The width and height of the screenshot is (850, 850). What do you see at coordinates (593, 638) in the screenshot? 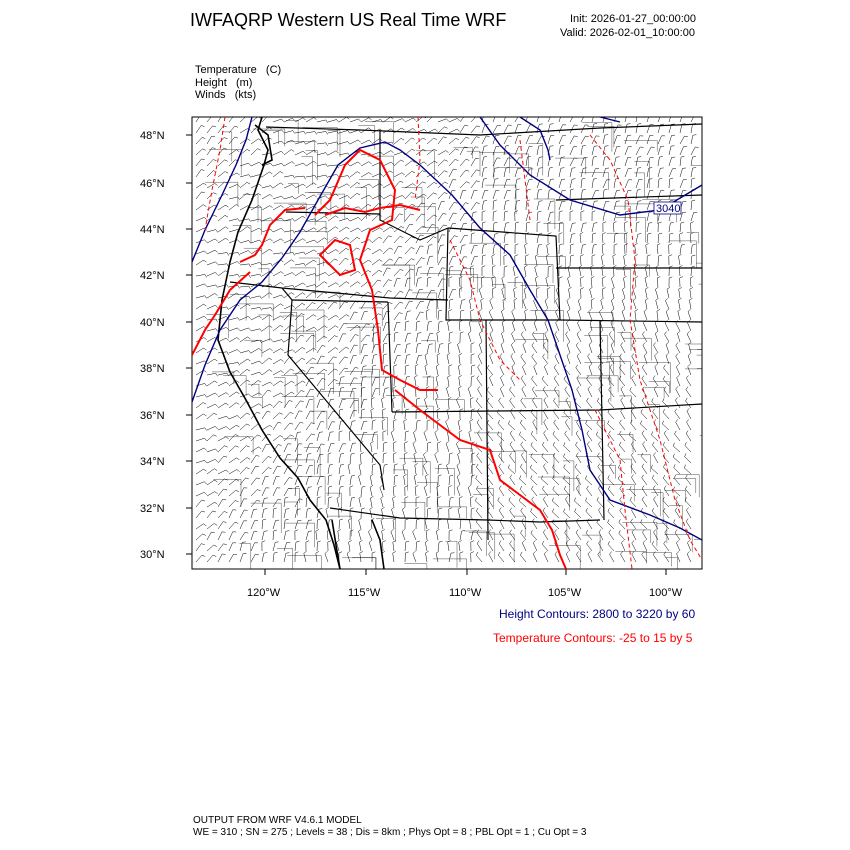
I see `temperature-contours-legend: Temperature Contours: -25 to 15 by 5` at bounding box center [593, 638].